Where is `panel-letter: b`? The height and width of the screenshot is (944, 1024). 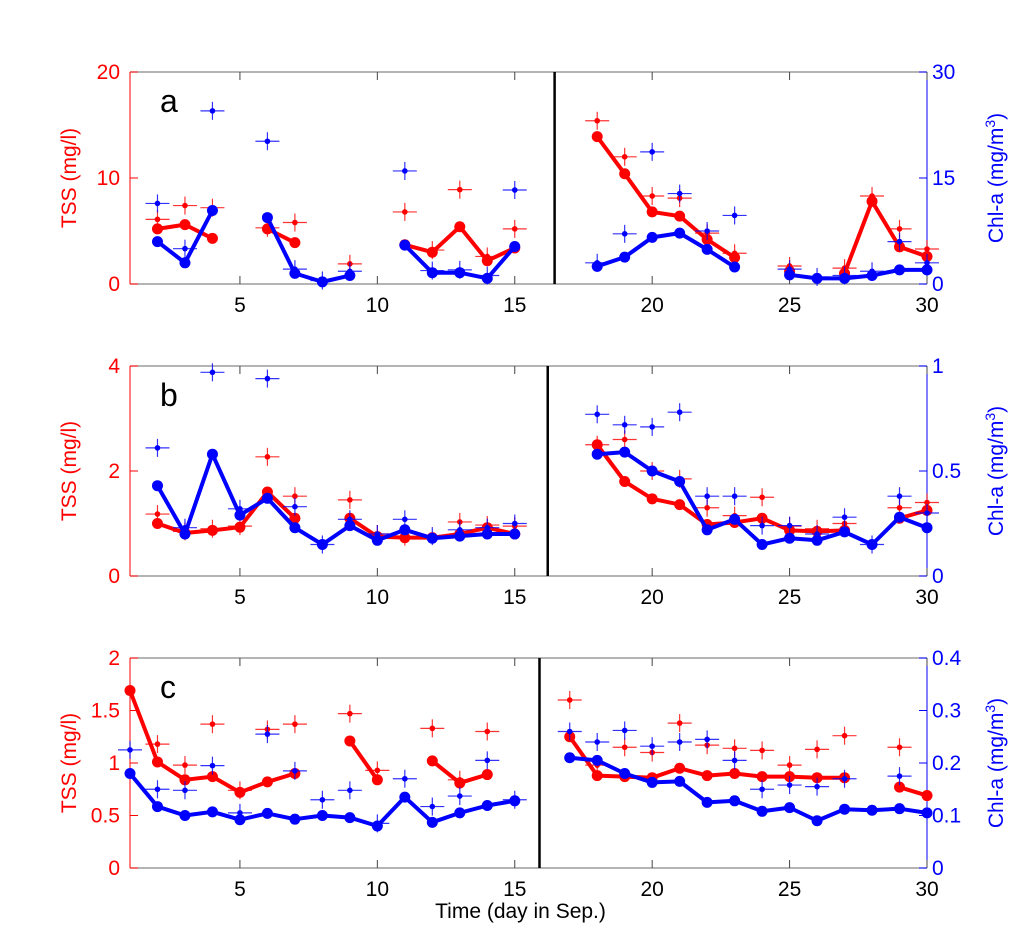
panel-letter: b is located at coordinates (169, 395).